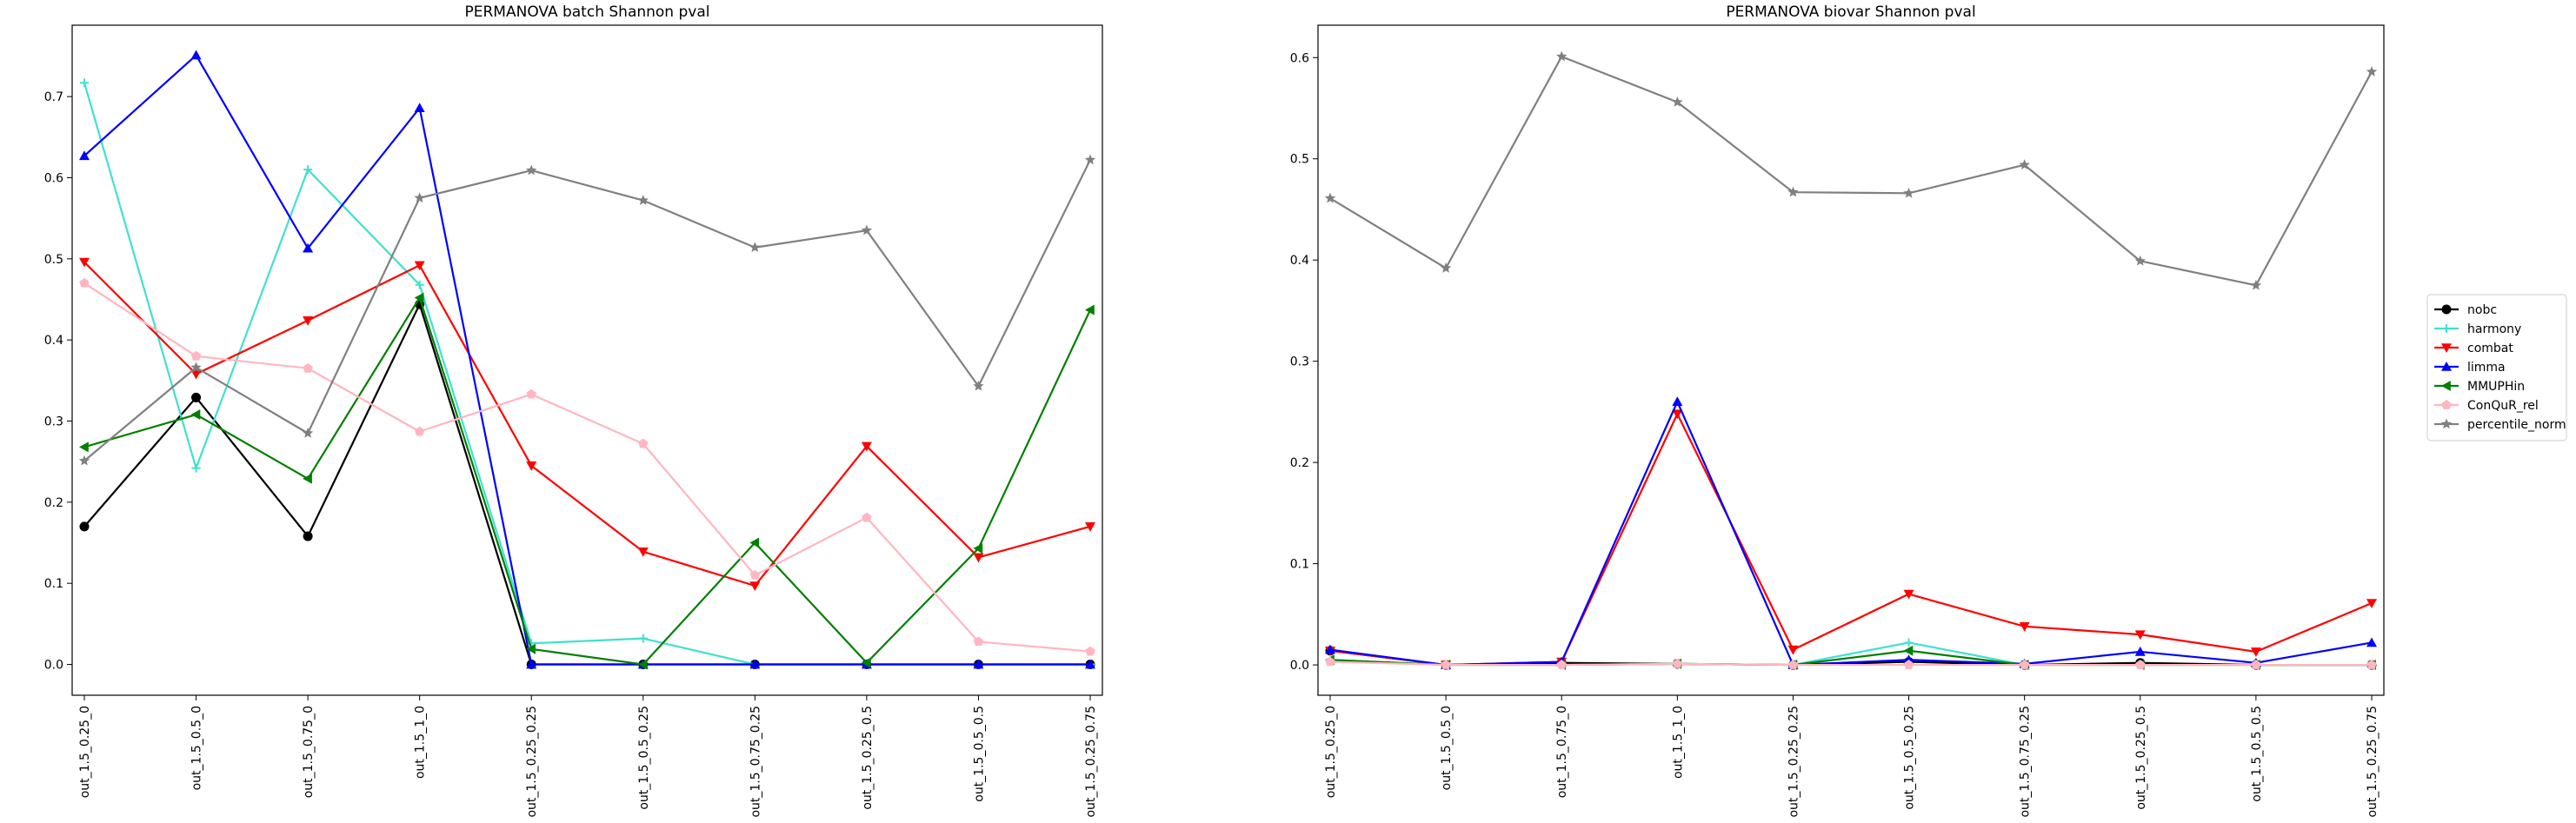 The height and width of the screenshot is (823, 2576). I want to click on legend-entry-harmony: harmony, so click(2477, 329).